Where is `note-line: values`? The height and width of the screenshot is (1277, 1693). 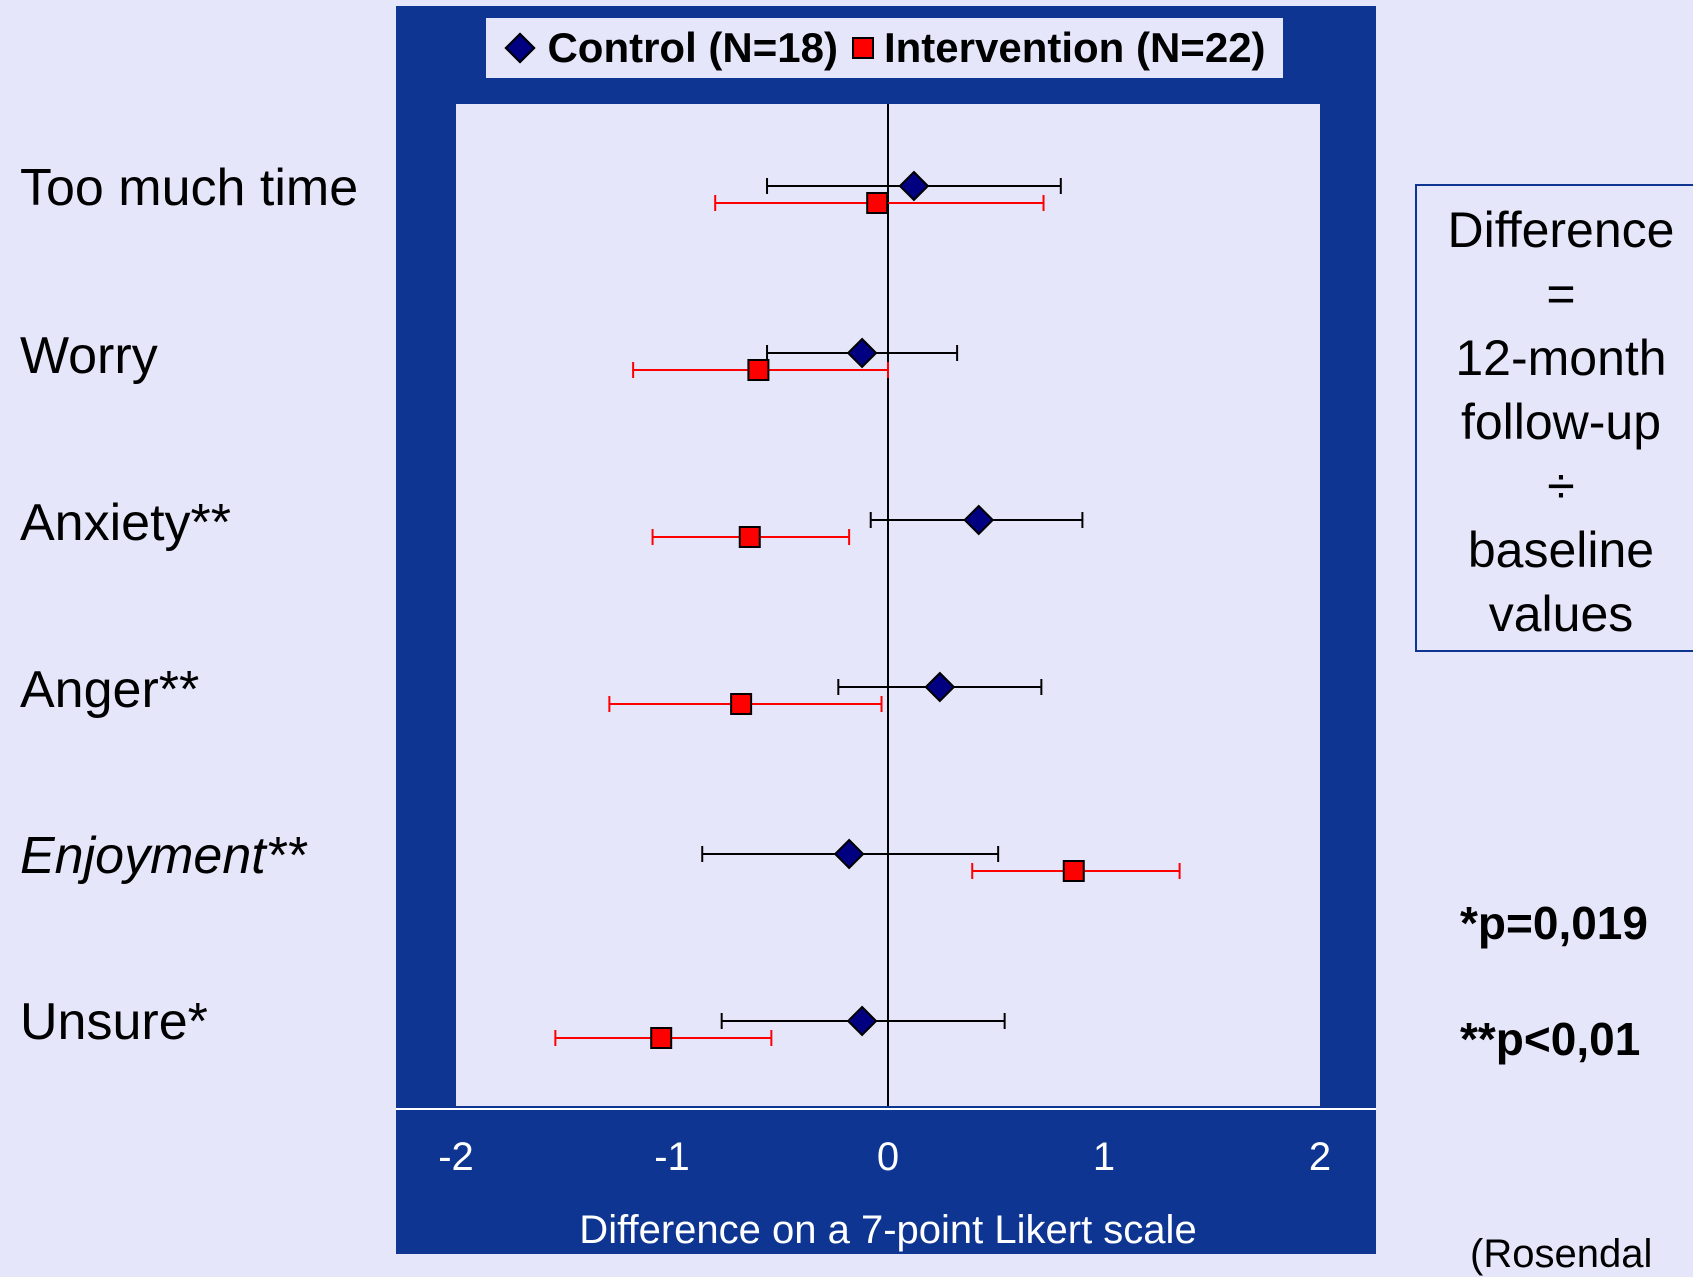 note-line: values is located at coordinates (1561, 614).